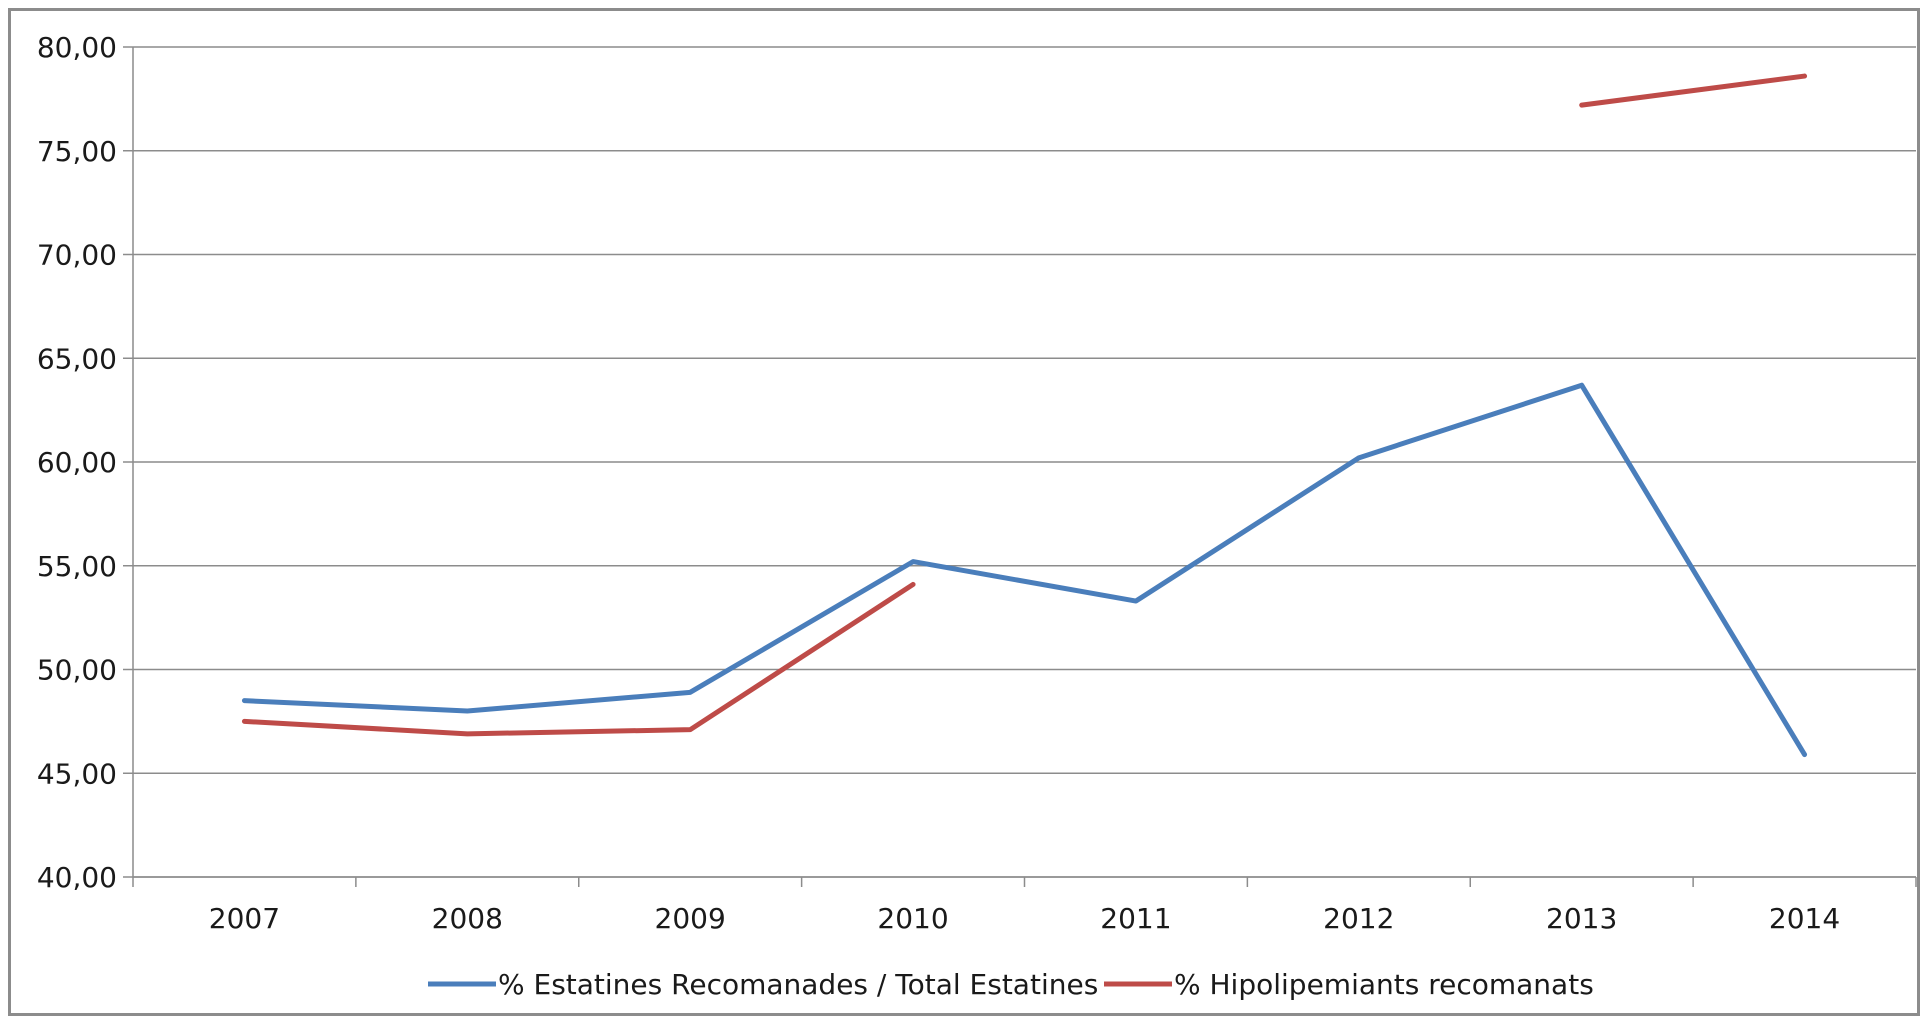 This screenshot has height=1027, width=1930. What do you see at coordinates (1581, 918) in the screenshot?
I see `x-tick-label: 2013` at bounding box center [1581, 918].